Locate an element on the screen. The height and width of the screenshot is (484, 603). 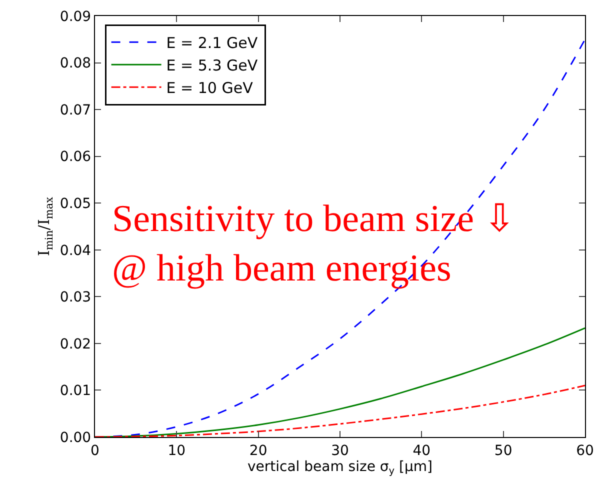
y-tick-label: 0.03 is located at coordinates (76, 298).